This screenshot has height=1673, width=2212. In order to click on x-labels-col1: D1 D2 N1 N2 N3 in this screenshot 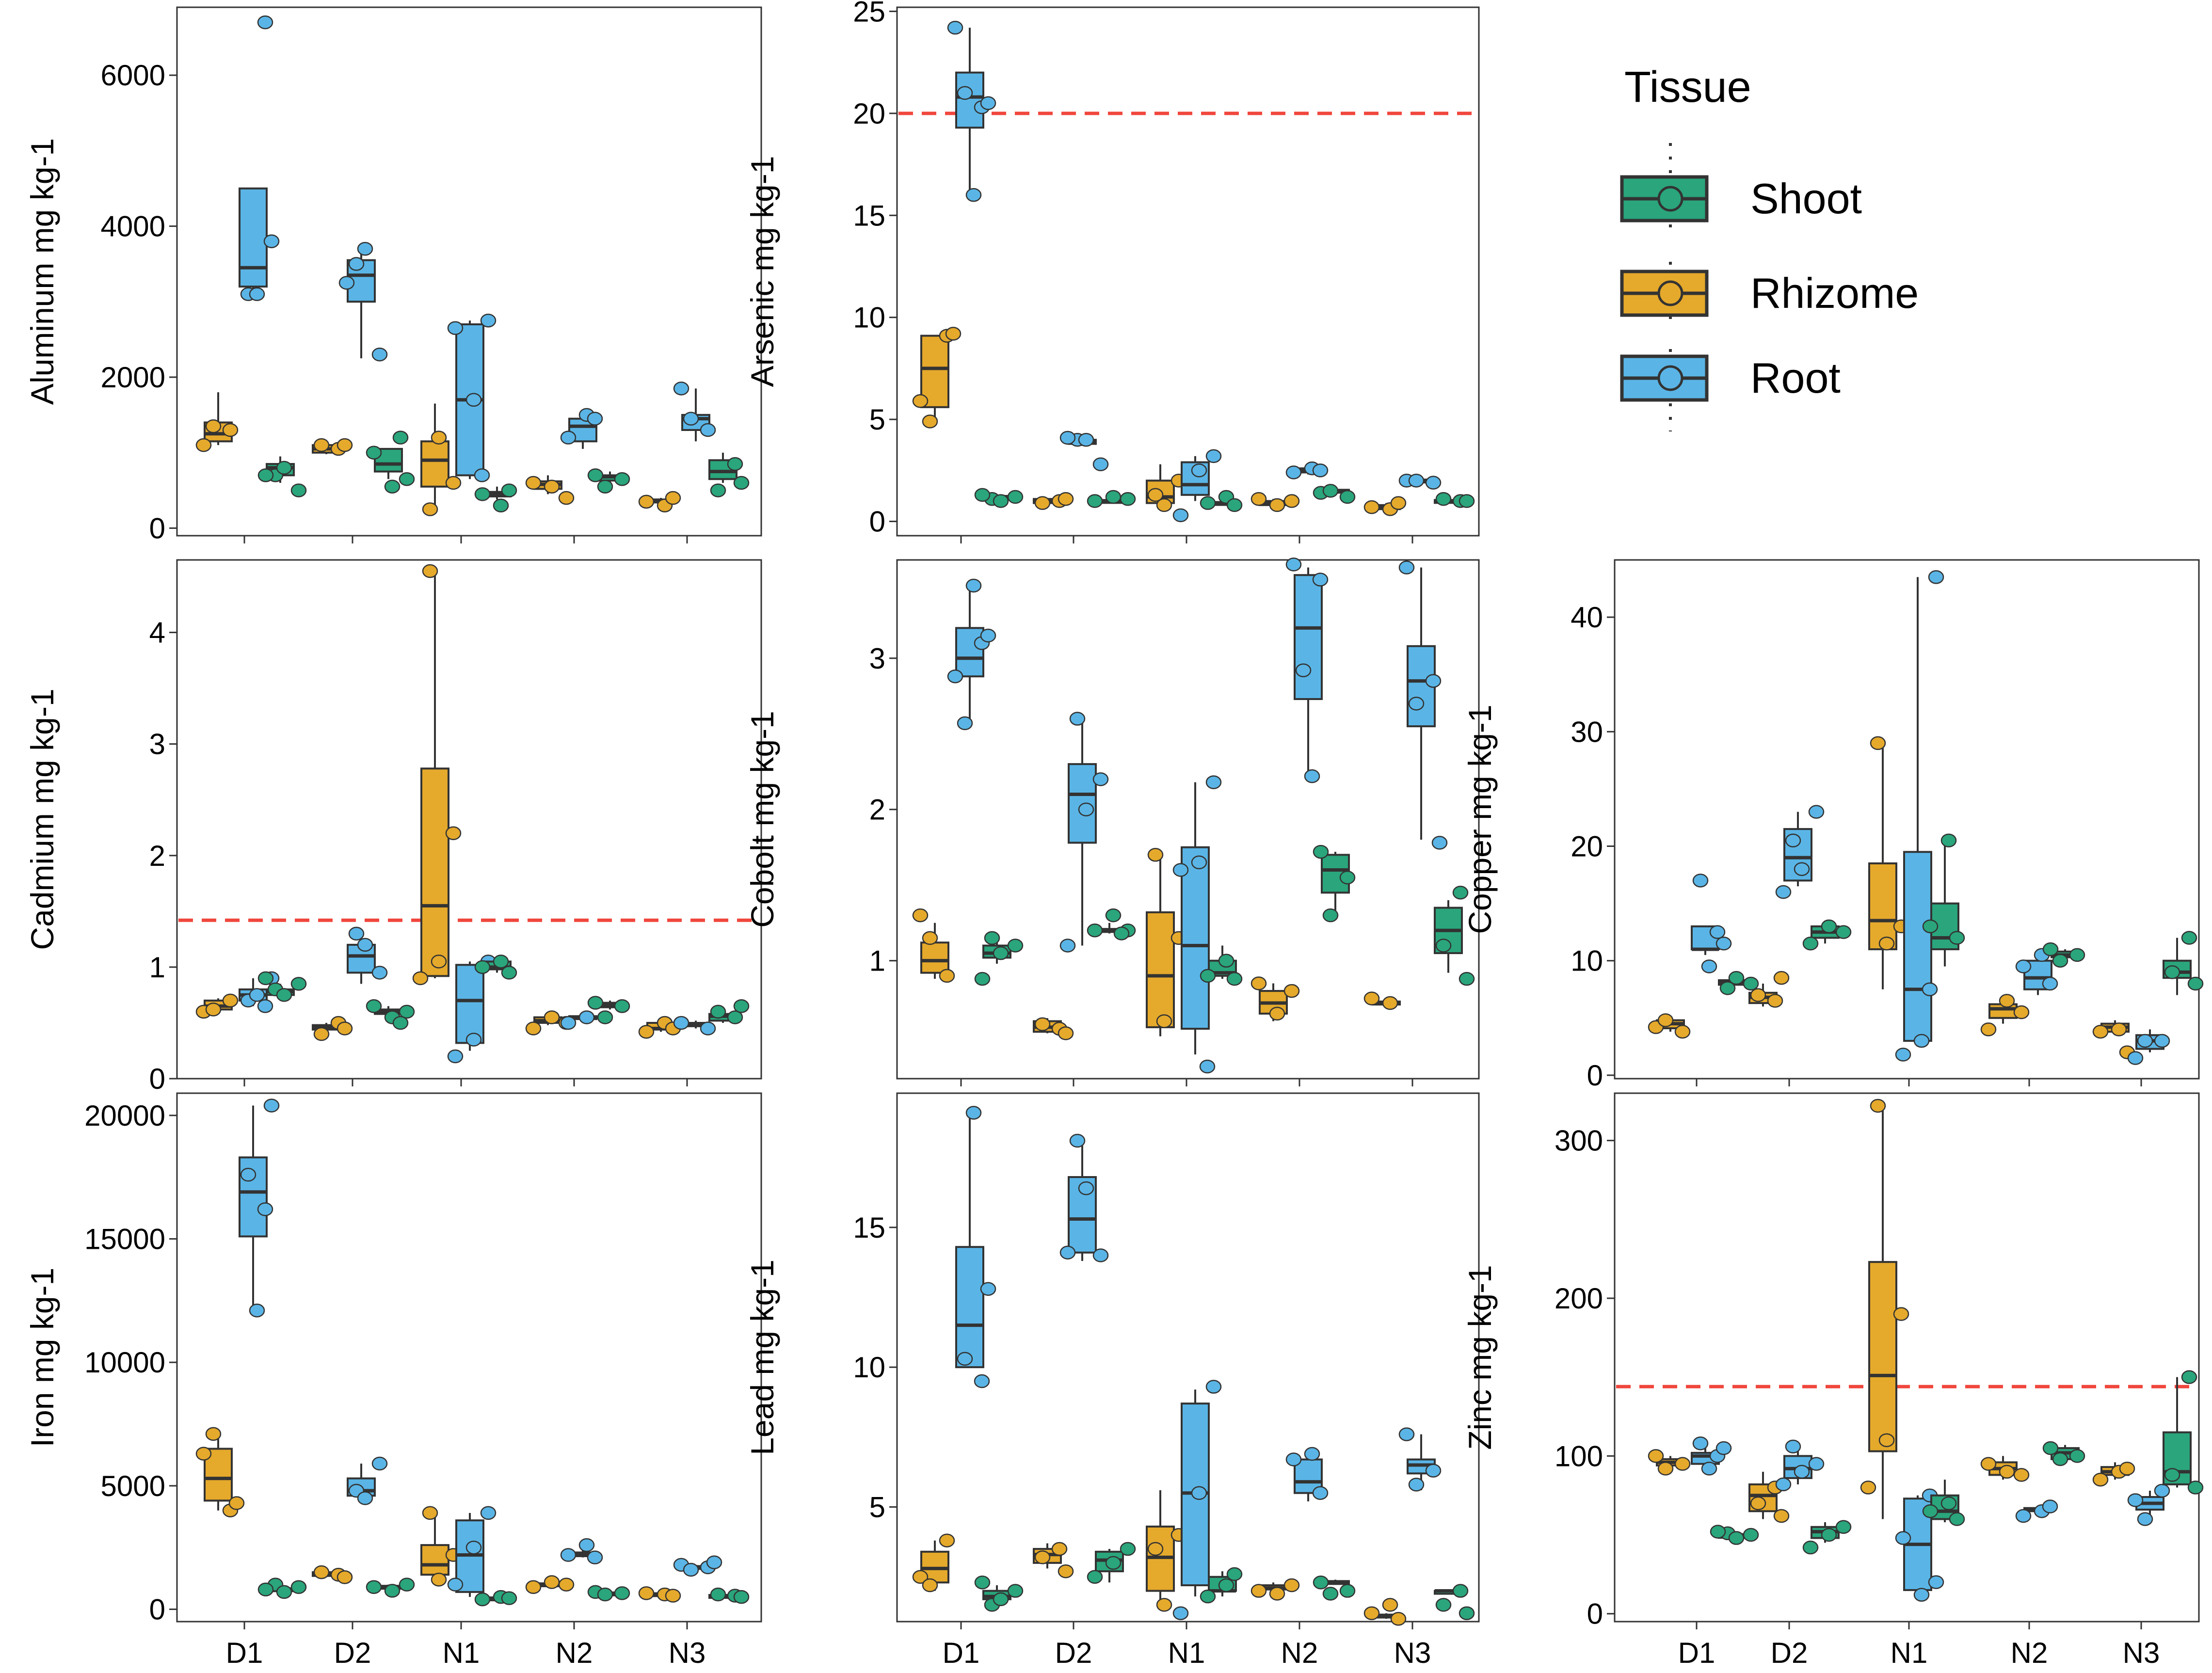, I will do `click(466, 1653)`.